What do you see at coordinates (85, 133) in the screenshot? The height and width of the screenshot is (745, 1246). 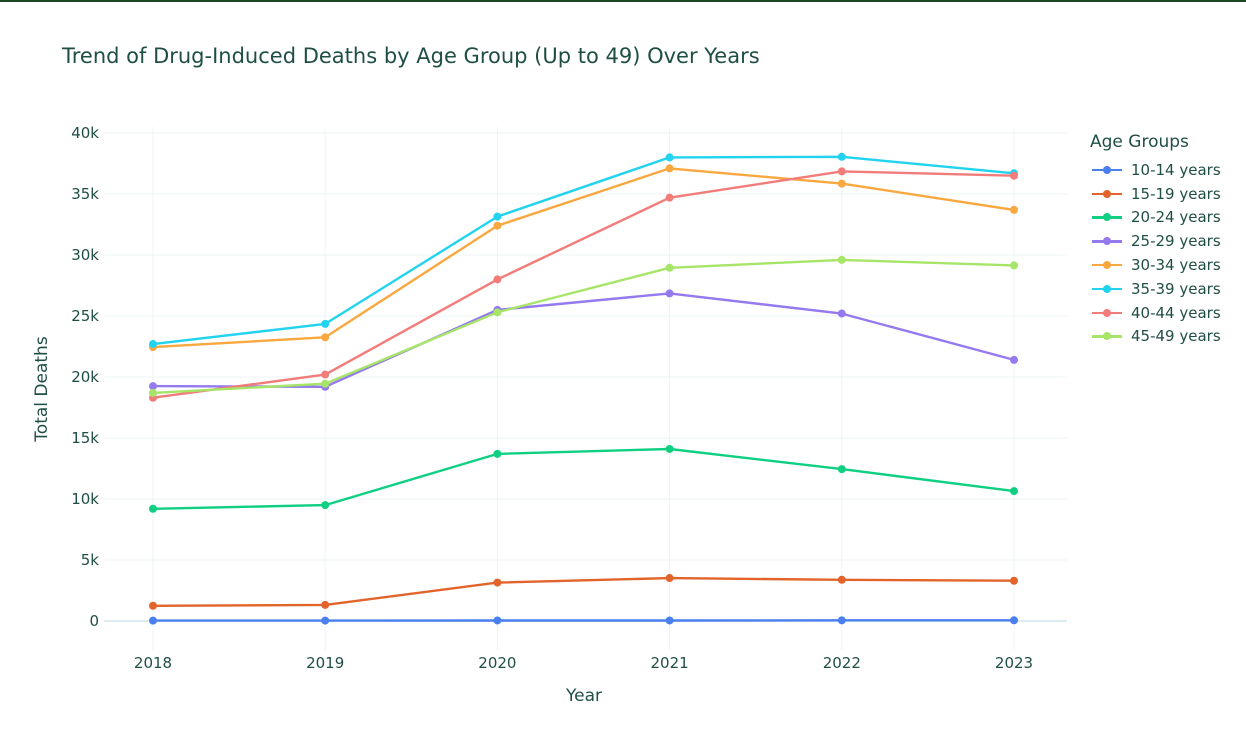 I see `y-tick-label: 40k` at bounding box center [85, 133].